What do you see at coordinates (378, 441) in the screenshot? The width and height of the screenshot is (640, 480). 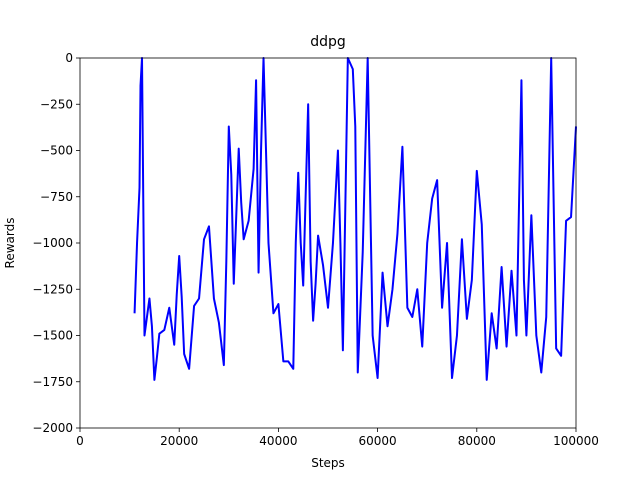 I see `x-tick-label: 60000` at bounding box center [378, 441].